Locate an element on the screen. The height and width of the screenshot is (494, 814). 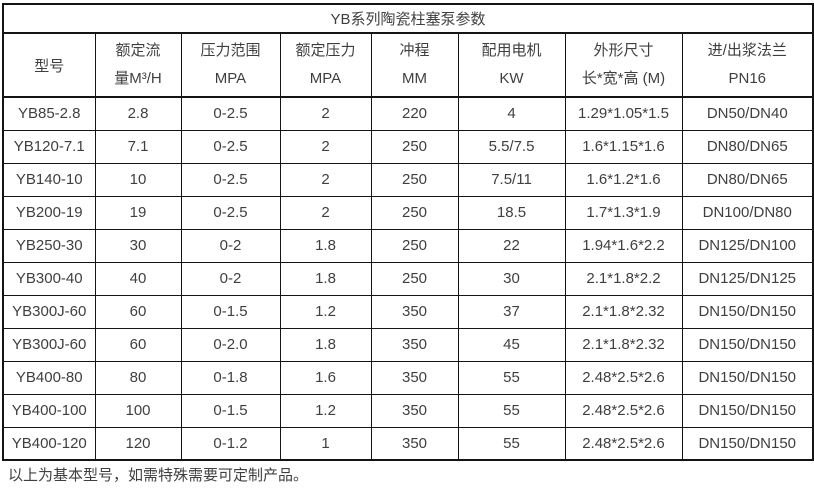
cell-r8-c8: DN150/DN150 is located at coordinates (747, 344).